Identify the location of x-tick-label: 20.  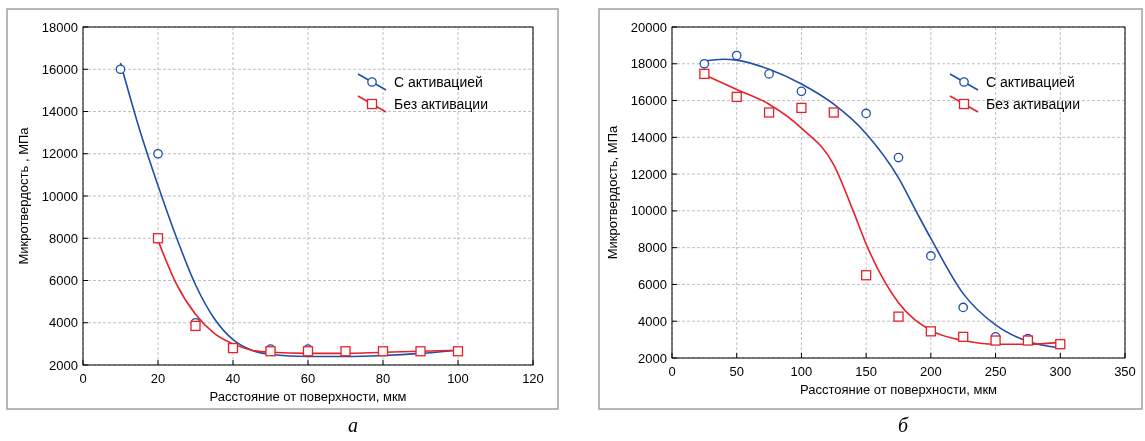
(158, 378).